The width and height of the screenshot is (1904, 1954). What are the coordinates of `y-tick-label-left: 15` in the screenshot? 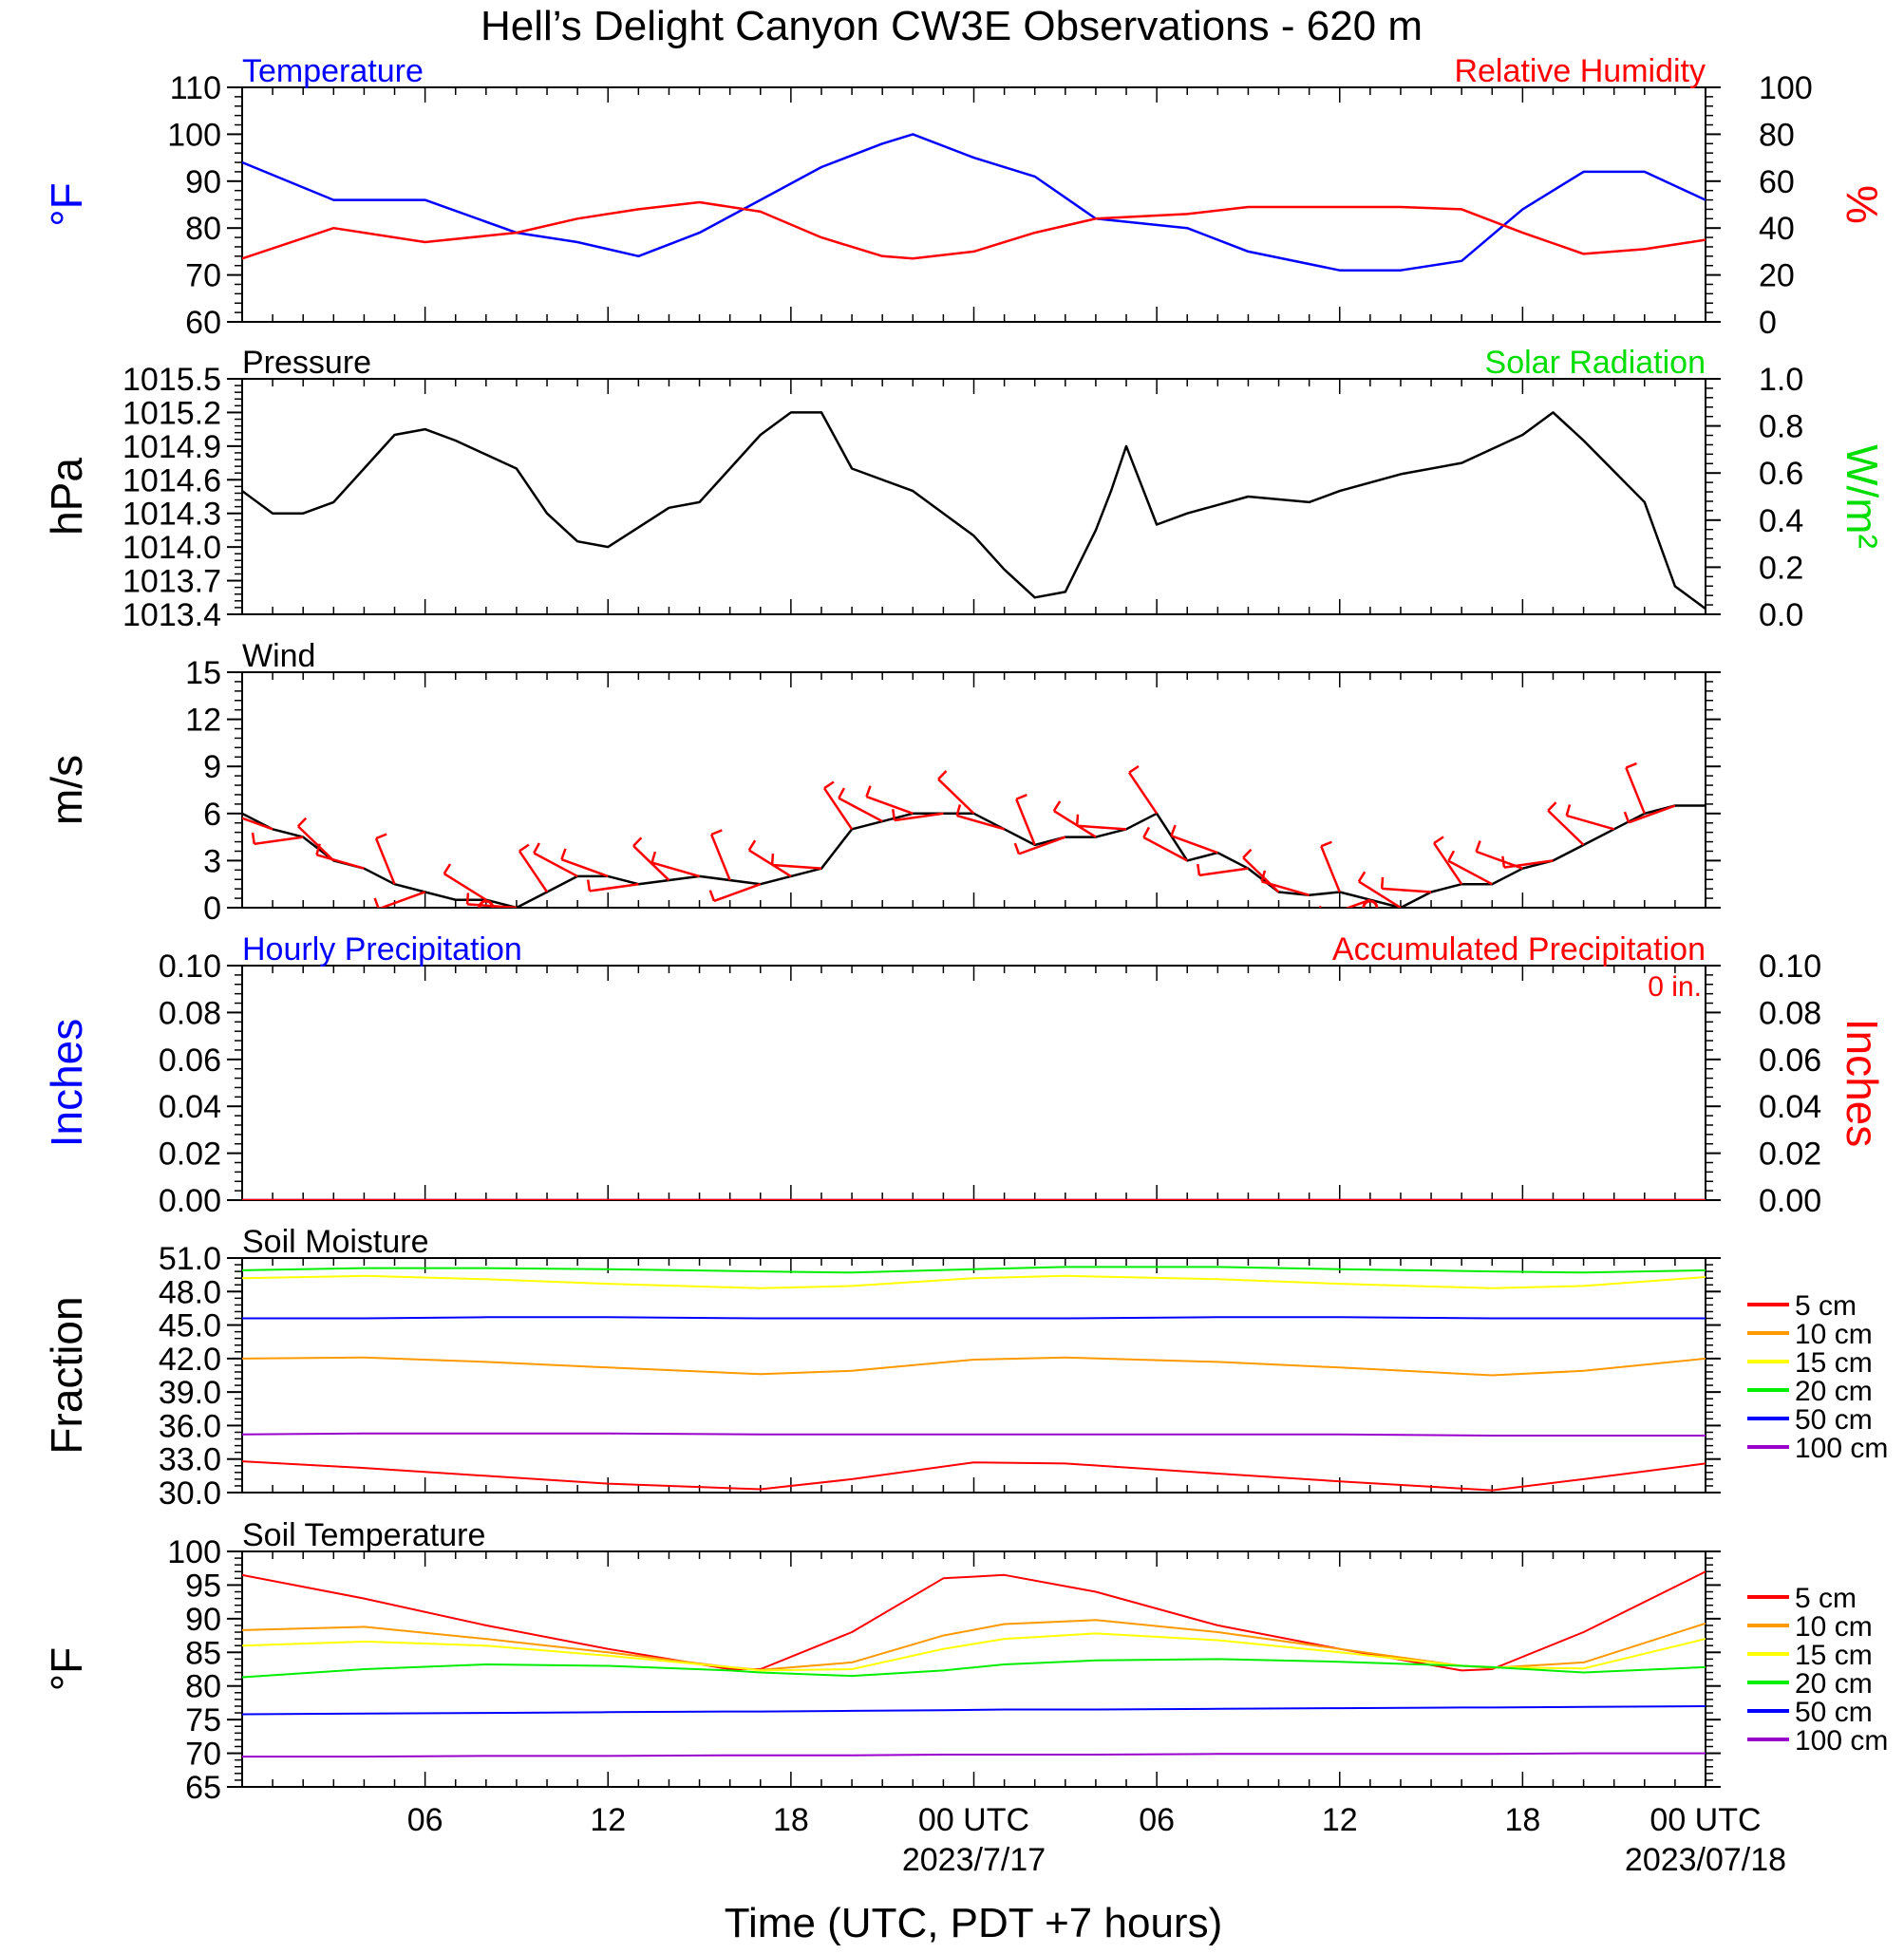 It's located at (203, 673).